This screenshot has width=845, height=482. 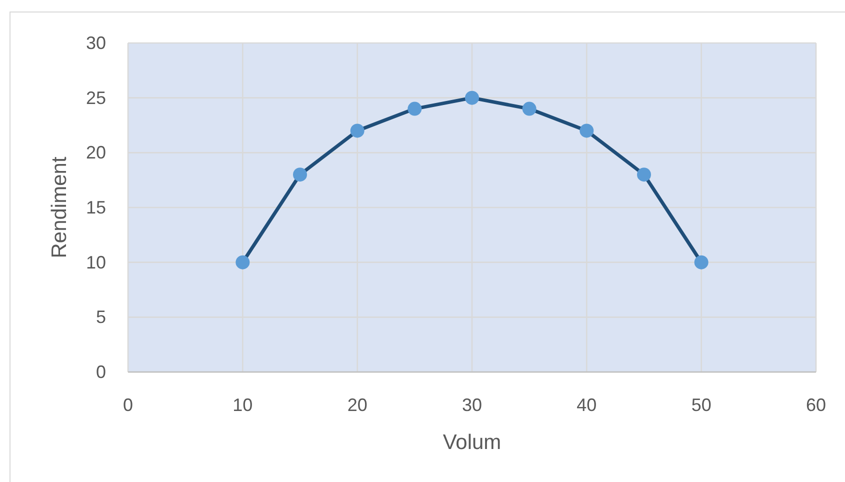 I want to click on y-tick-label: 20, so click(x=96, y=152).